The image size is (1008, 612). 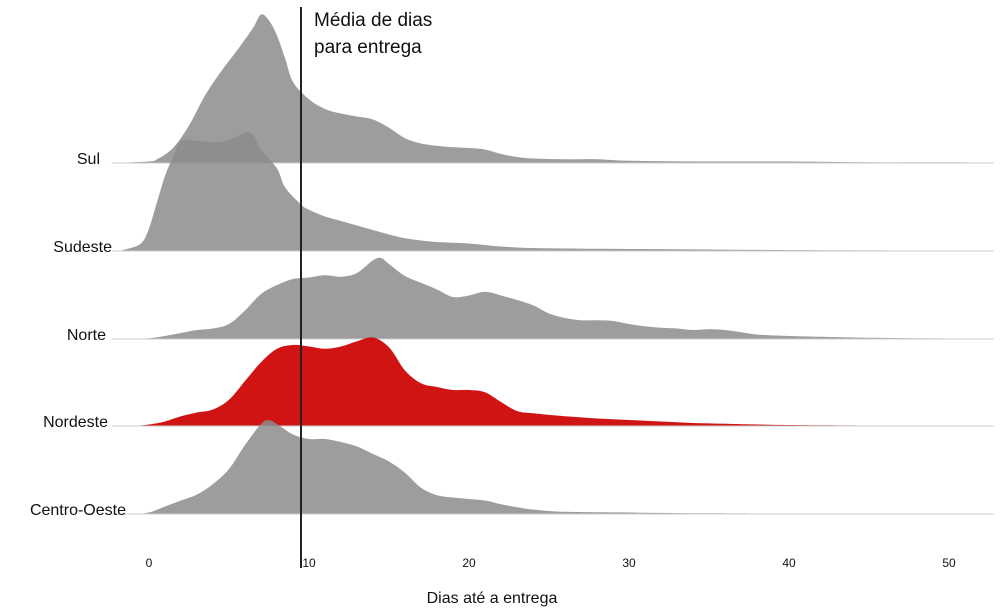 I want to click on x-tick-10: 10, so click(x=309, y=563).